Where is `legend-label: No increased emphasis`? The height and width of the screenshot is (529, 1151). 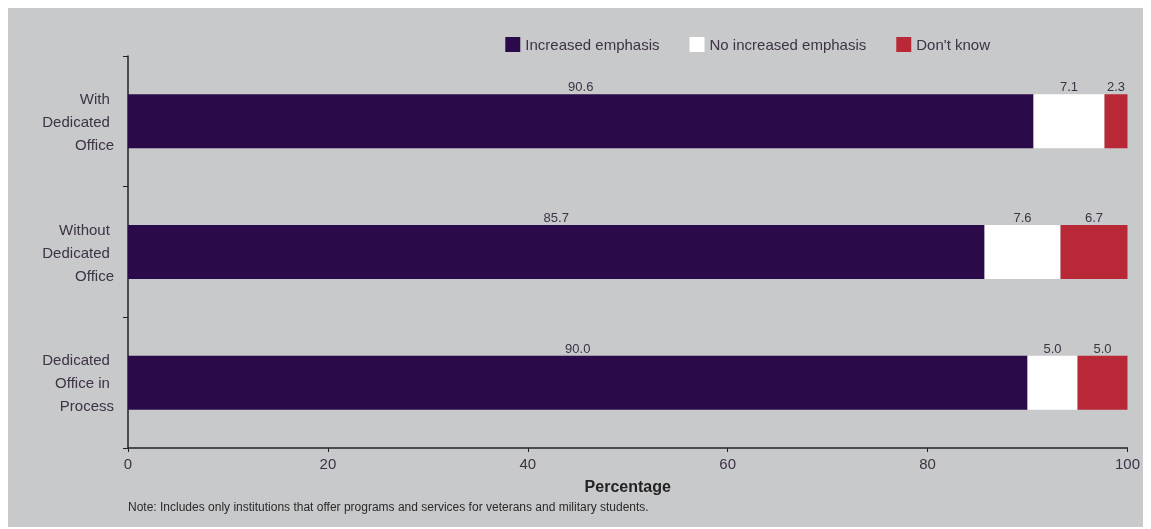 legend-label: No increased emphasis is located at coordinates (788, 44).